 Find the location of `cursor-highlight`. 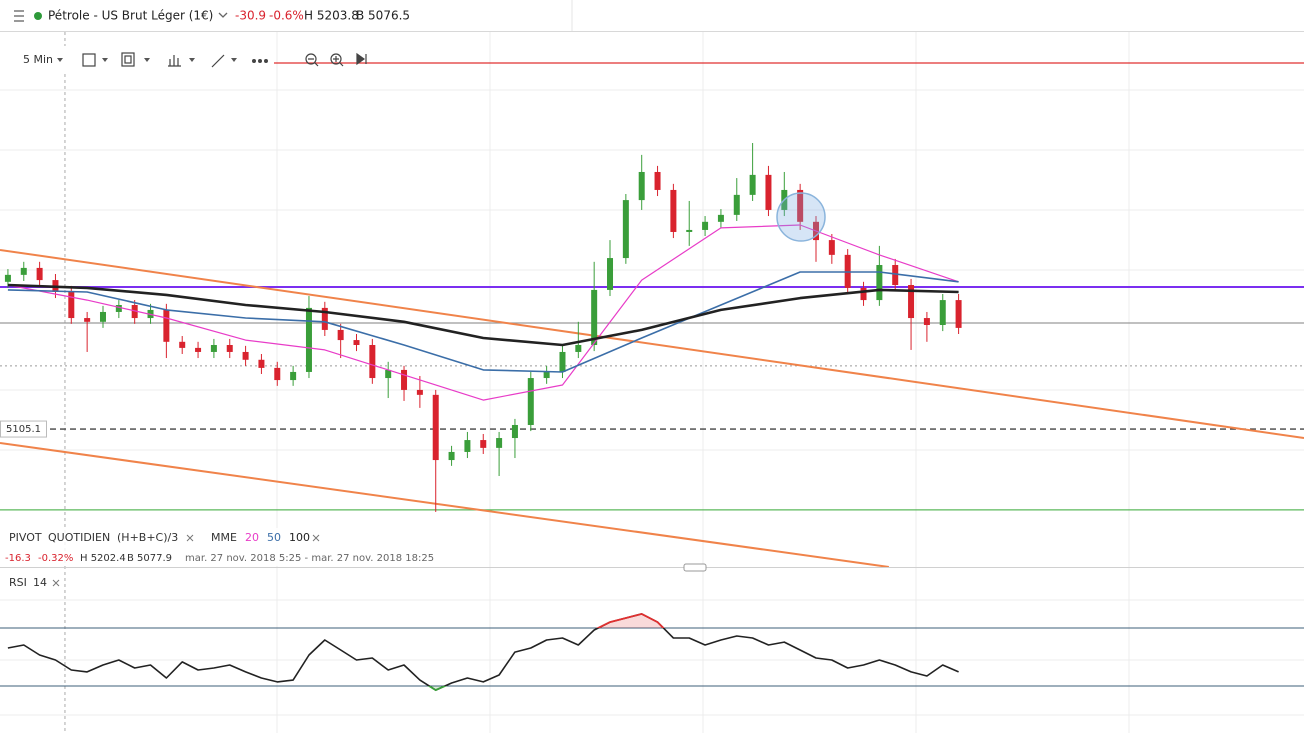

cursor-highlight is located at coordinates (801, 217).